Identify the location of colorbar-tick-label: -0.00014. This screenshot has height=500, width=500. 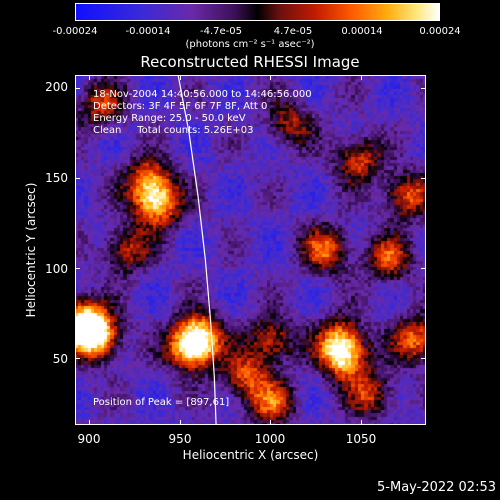
(148, 31).